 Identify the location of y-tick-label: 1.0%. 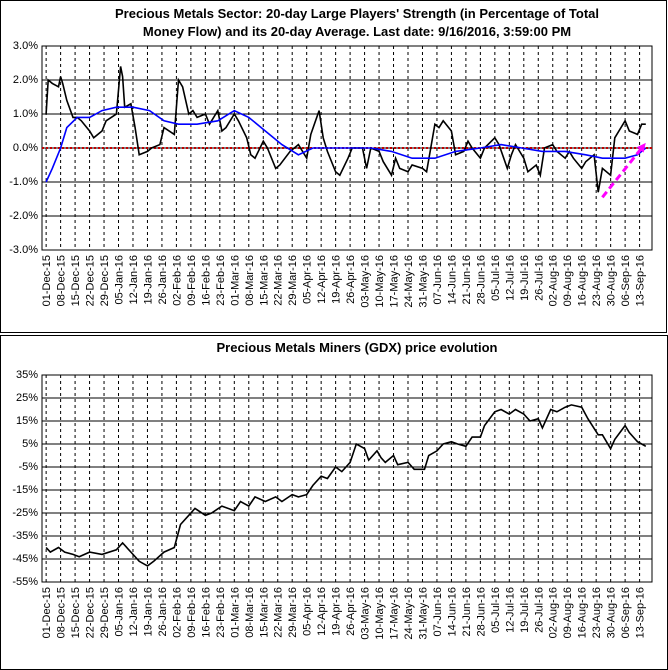
(25, 114).